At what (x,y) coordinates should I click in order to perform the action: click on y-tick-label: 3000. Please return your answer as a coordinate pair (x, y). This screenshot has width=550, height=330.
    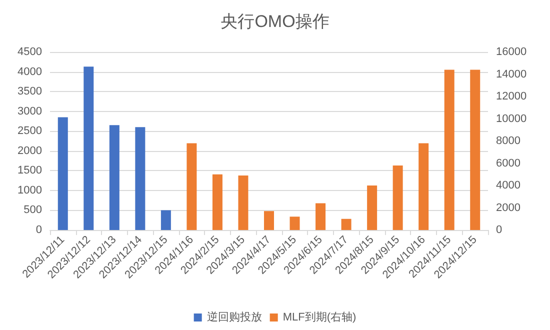
    Looking at the image, I should click on (30, 111).